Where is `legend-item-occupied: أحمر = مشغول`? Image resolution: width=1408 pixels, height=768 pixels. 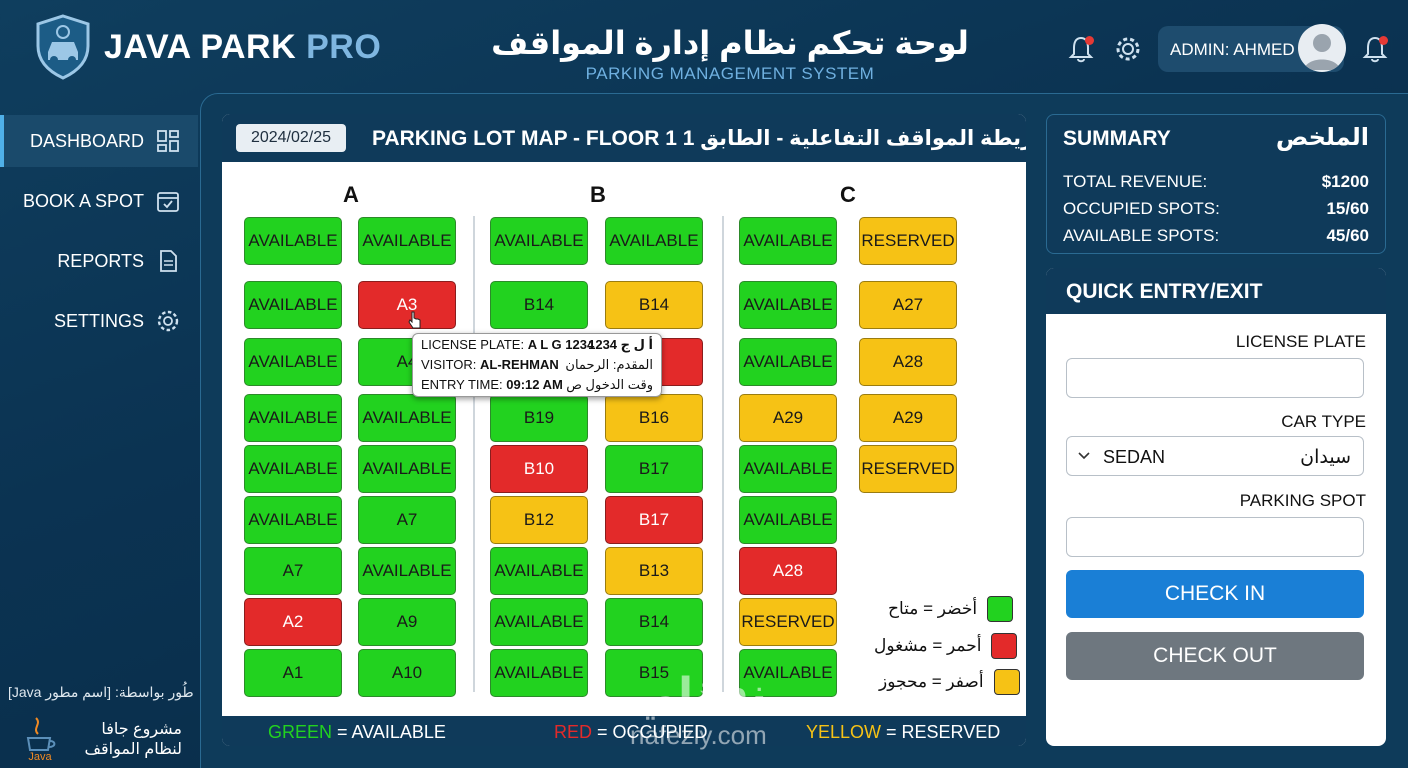 legend-item-occupied: أحمر = مشغول is located at coordinates (946, 646).